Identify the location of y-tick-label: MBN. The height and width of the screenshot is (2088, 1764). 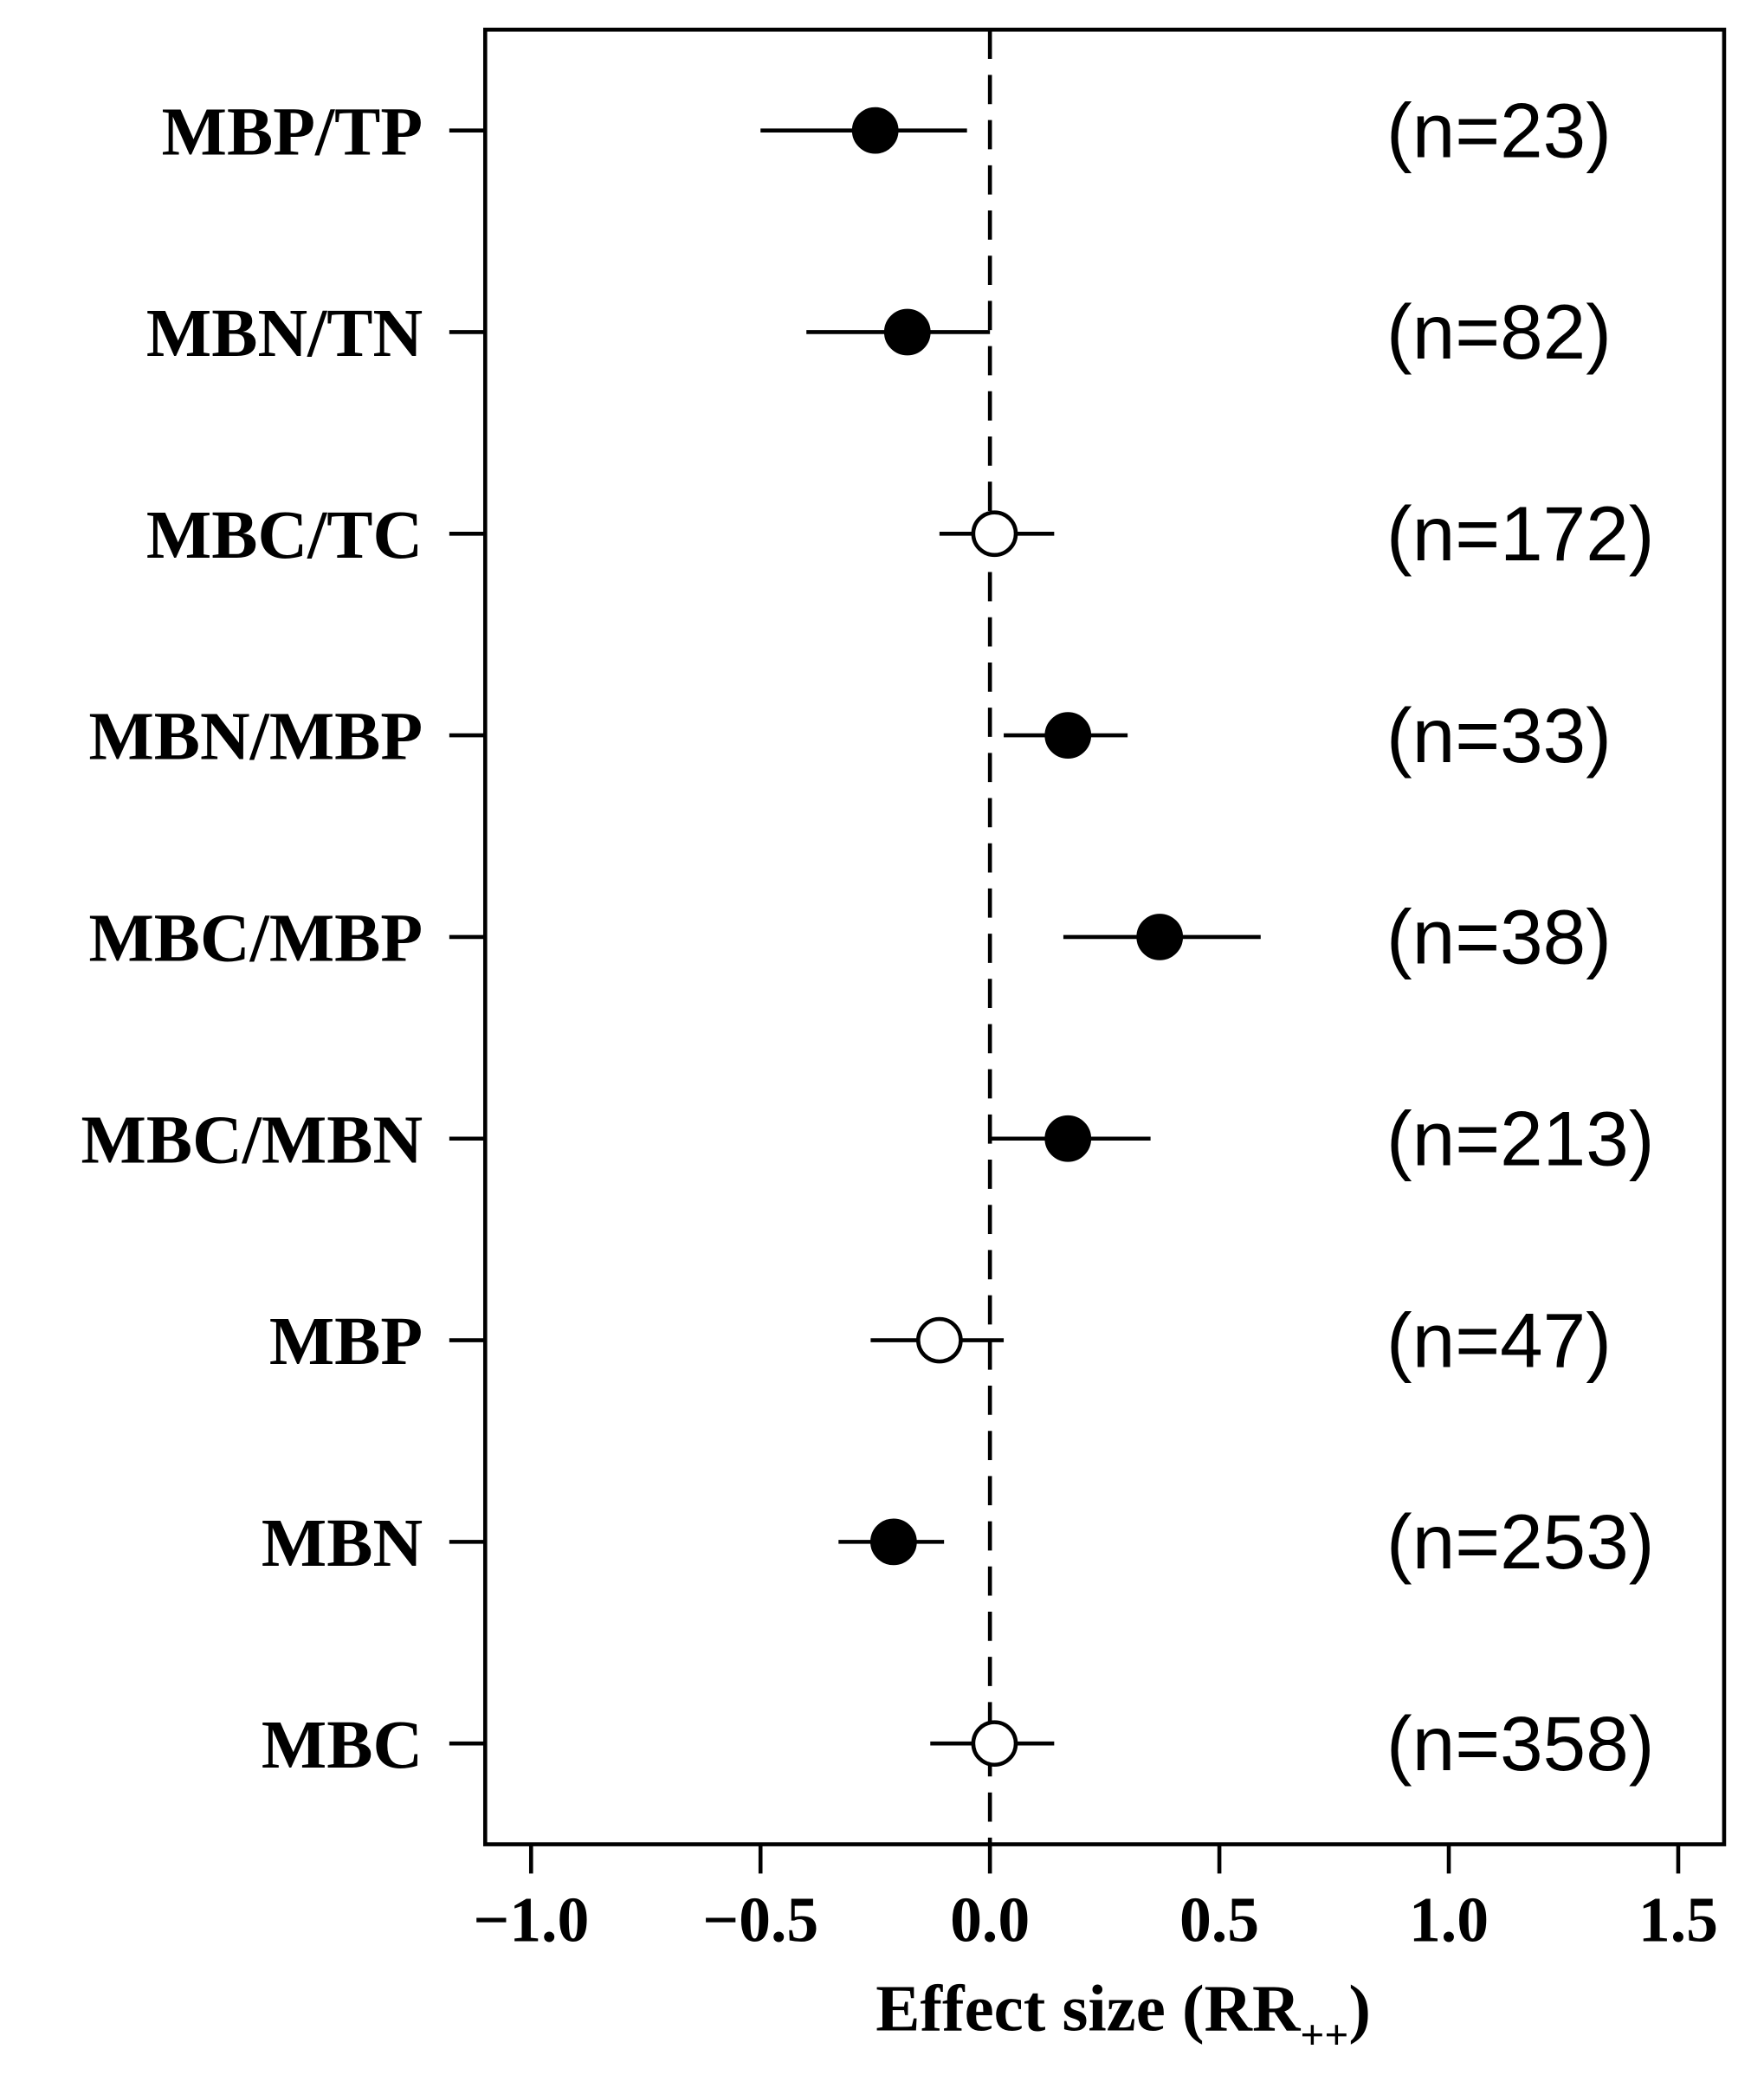
(342, 1543).